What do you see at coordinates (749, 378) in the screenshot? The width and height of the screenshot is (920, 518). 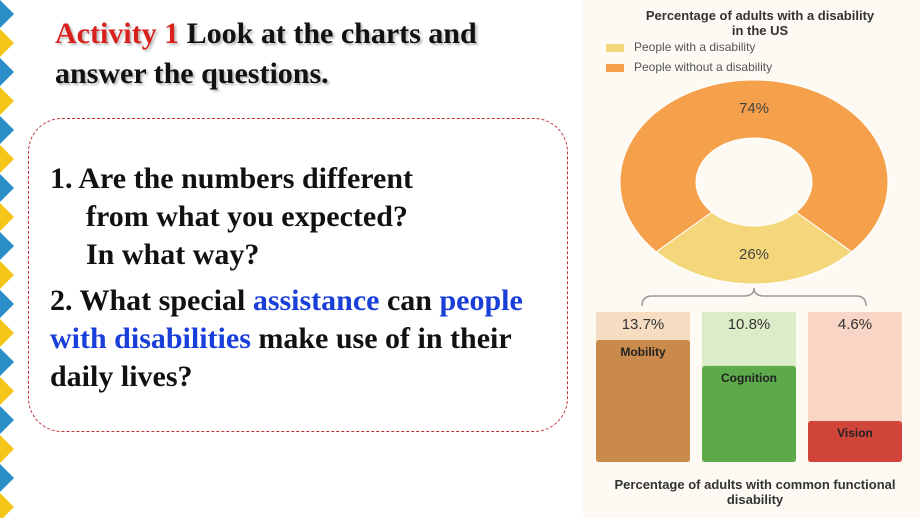 I see `category-label: Cognition` at bounding box center [749, 378].